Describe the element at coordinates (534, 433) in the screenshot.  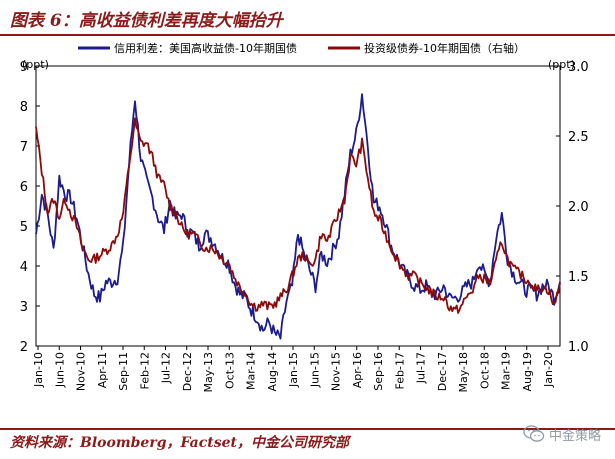
I see `wechat-icon` at that location.